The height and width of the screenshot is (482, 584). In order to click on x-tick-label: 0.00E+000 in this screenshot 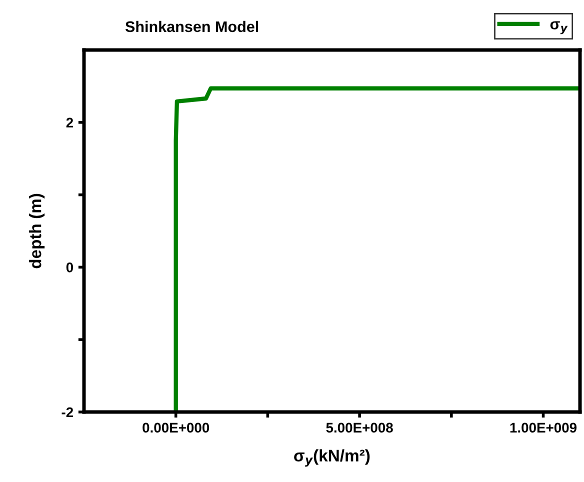, I will do `click(176, 427)`.